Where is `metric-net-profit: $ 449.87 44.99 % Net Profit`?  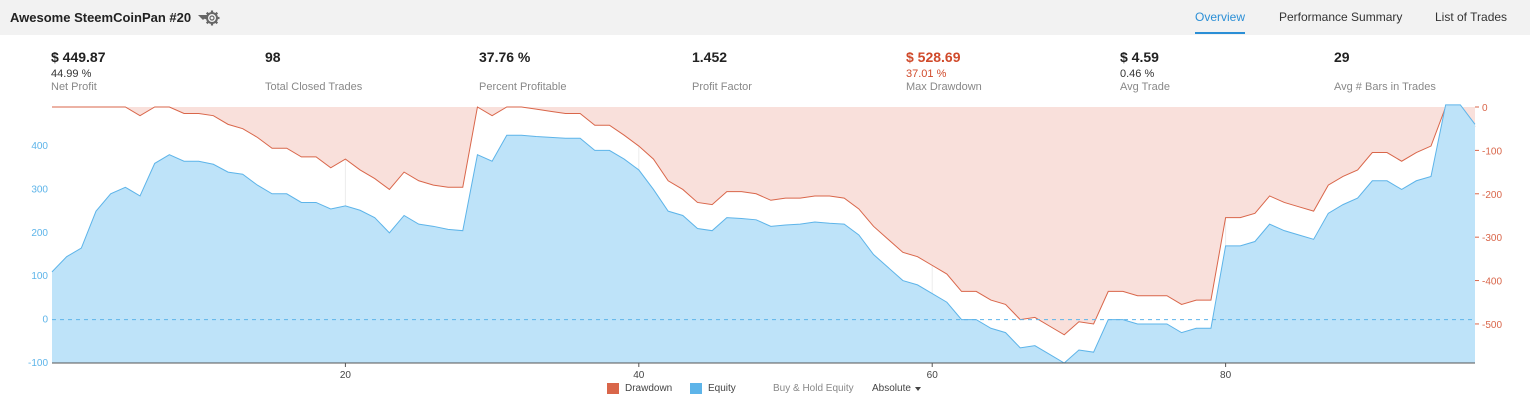
metric-net-profit: $ 449.87 44.99 % Net Profit is located at coordinates (78, 71).